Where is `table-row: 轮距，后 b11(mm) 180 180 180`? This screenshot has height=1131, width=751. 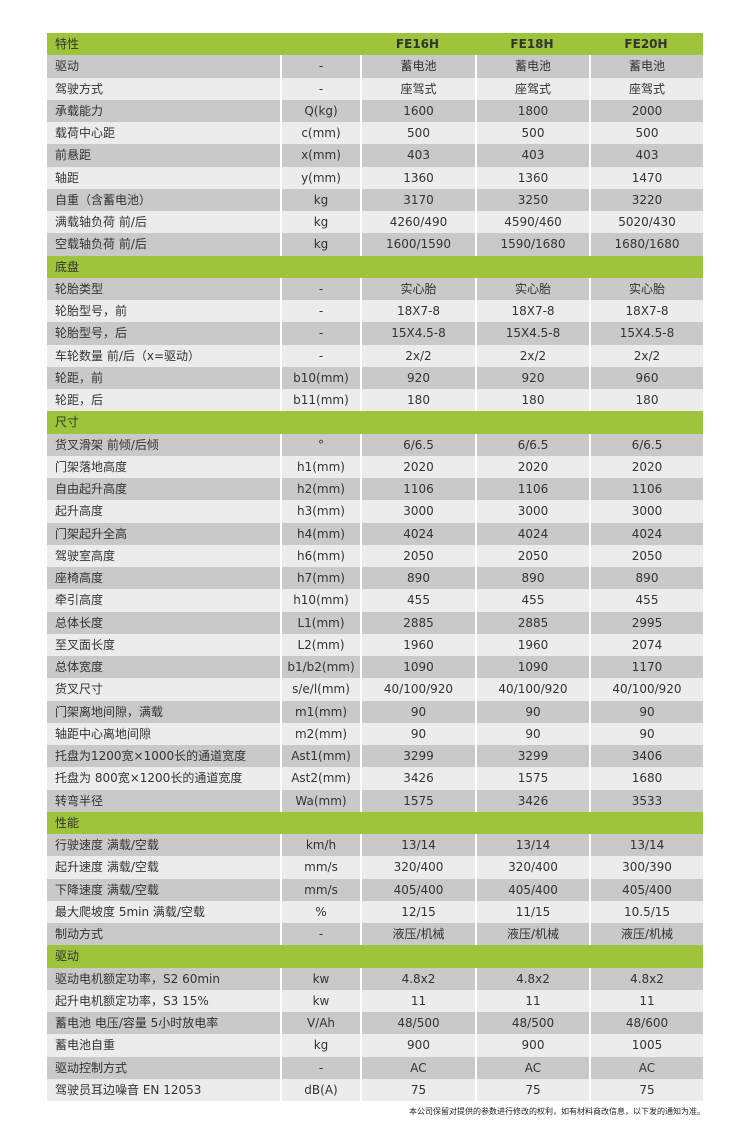 table-row: 轮距，后 b11(mm) 180 180 180 is located at coordinates (375, 400).